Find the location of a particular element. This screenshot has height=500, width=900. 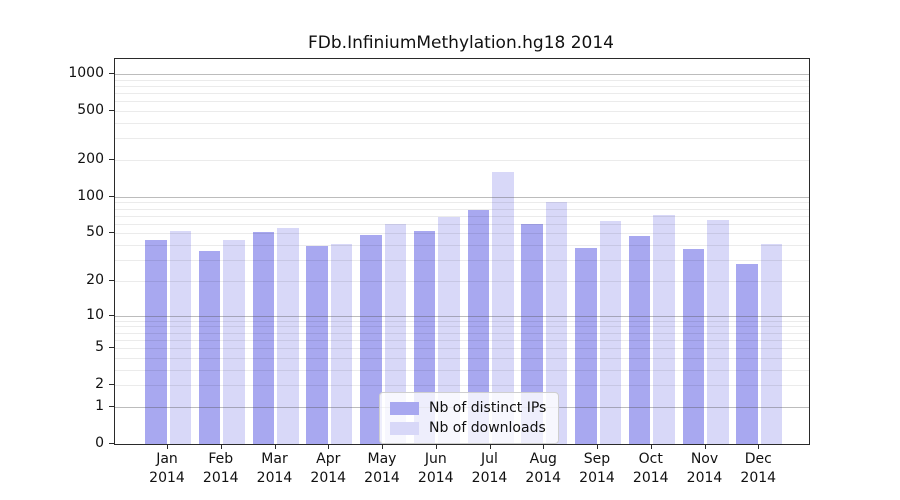

x-tick-jul is located at coordinates (490, 446).